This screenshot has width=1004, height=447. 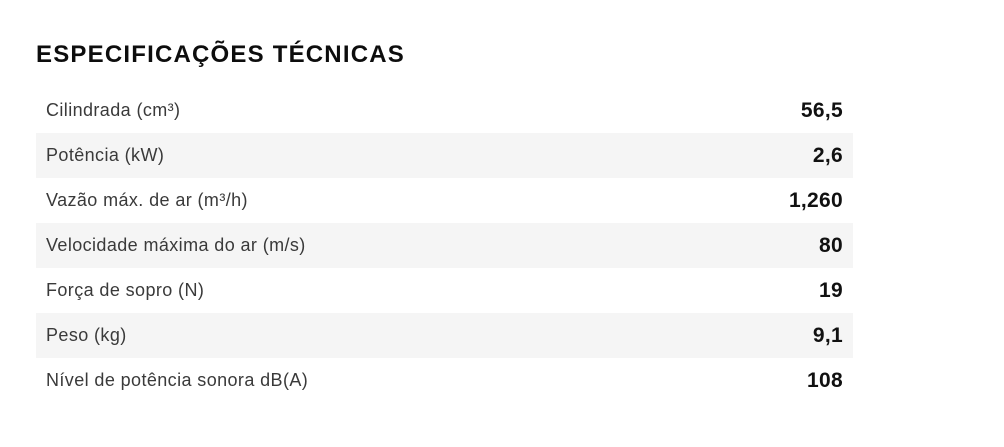 What do you see at coordinates (444, 110) in the screenshot?
I see `spec-row-cilindrada: Cilindrada (cm³) 56,5` at bounding box center [444, 110].